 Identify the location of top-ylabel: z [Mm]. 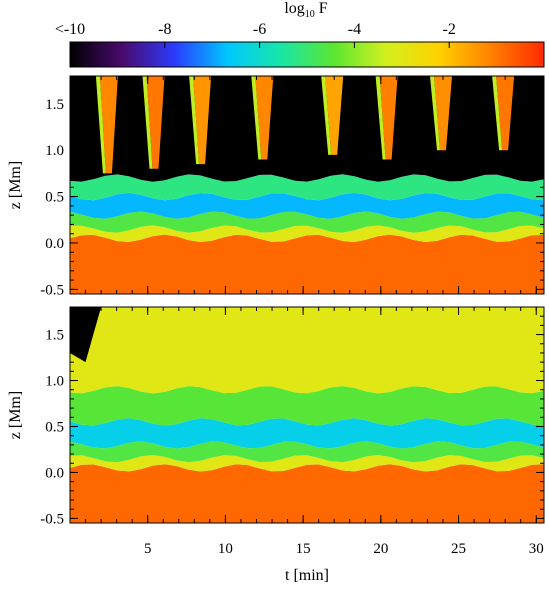
(15, 185).